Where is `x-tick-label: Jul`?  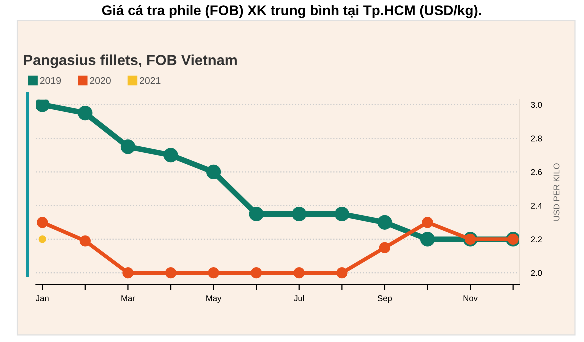 x-tick-label: Jul is located at coordinates (299, 298).